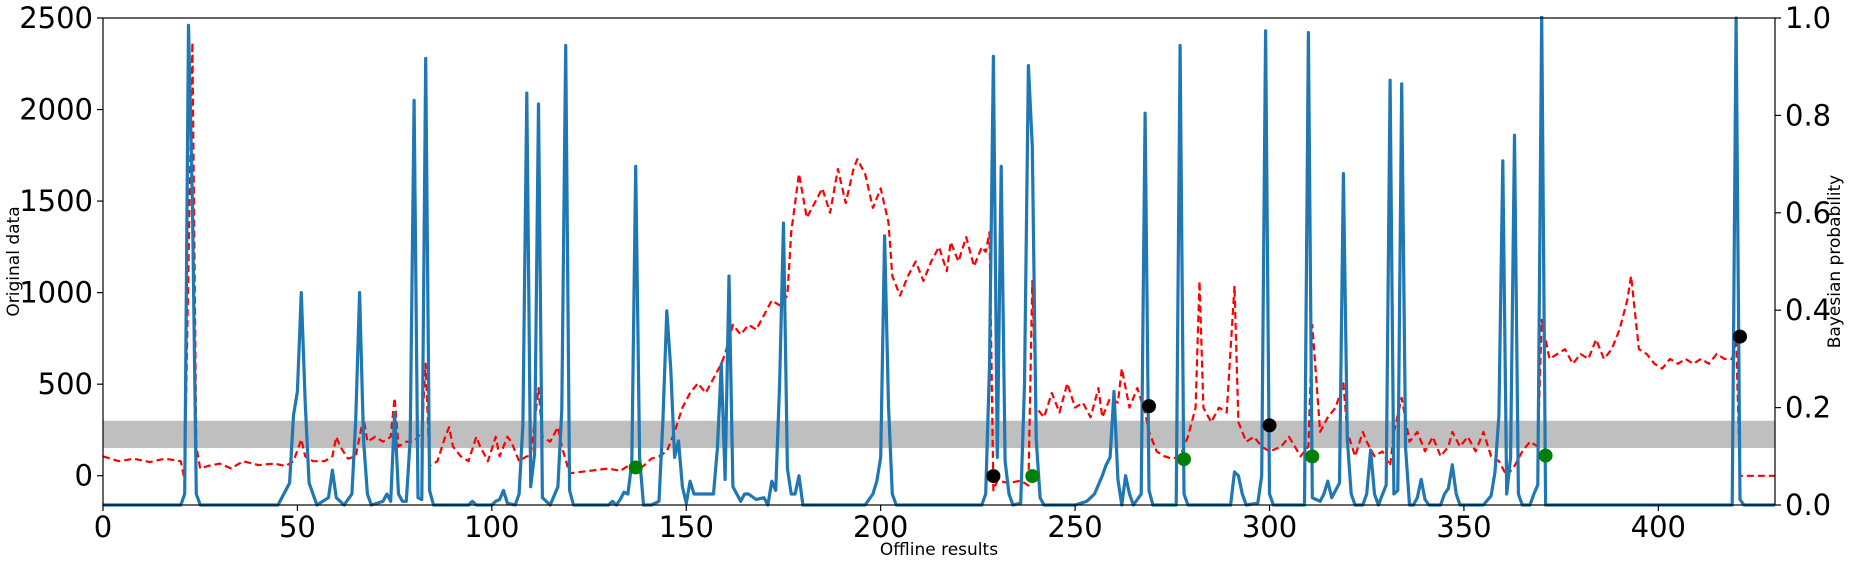 The height and width of the screenshot is (570, 1851). Describe the element at coordinates (84, 476) in the screenshot. I see `y-left-tick-label: 0` at that location.